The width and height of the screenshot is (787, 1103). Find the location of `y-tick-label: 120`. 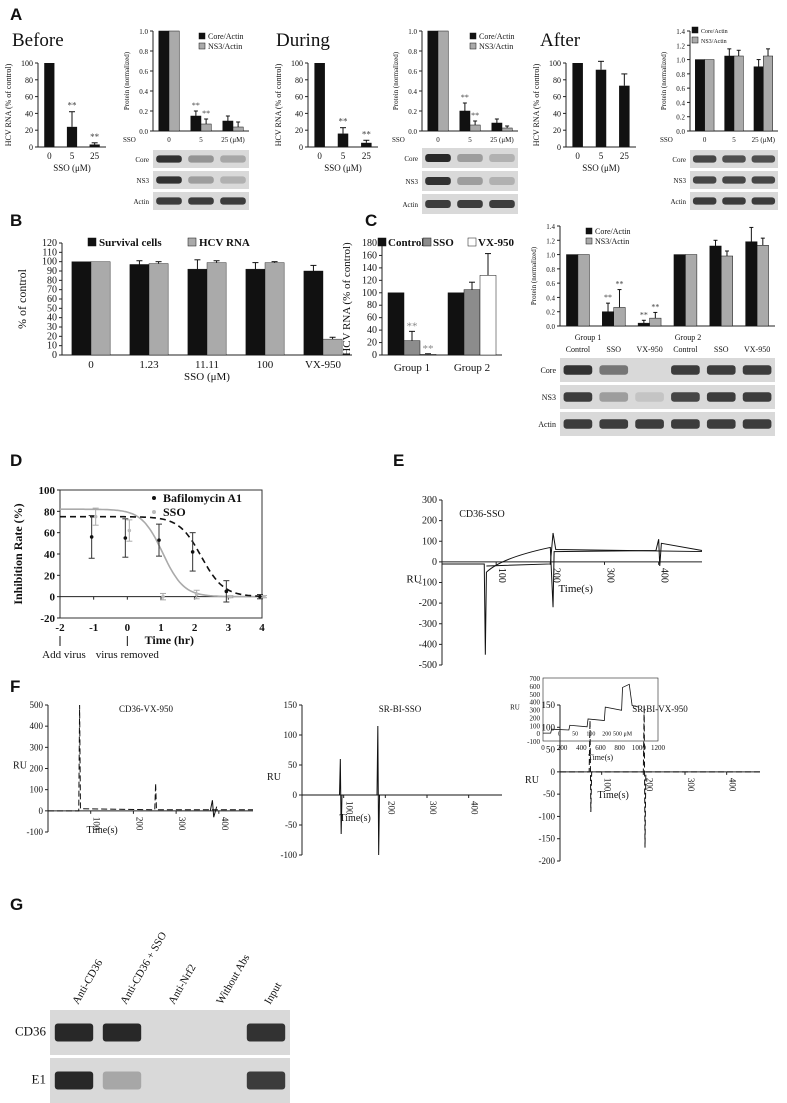

y-tick-label: 120 is located at coordinates (49, 243).